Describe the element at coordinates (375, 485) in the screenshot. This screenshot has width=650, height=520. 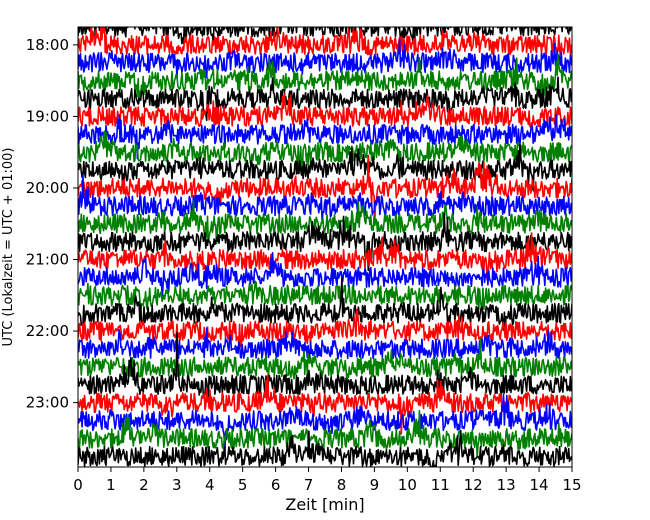
I see `x-tick-label: 9` at that location.